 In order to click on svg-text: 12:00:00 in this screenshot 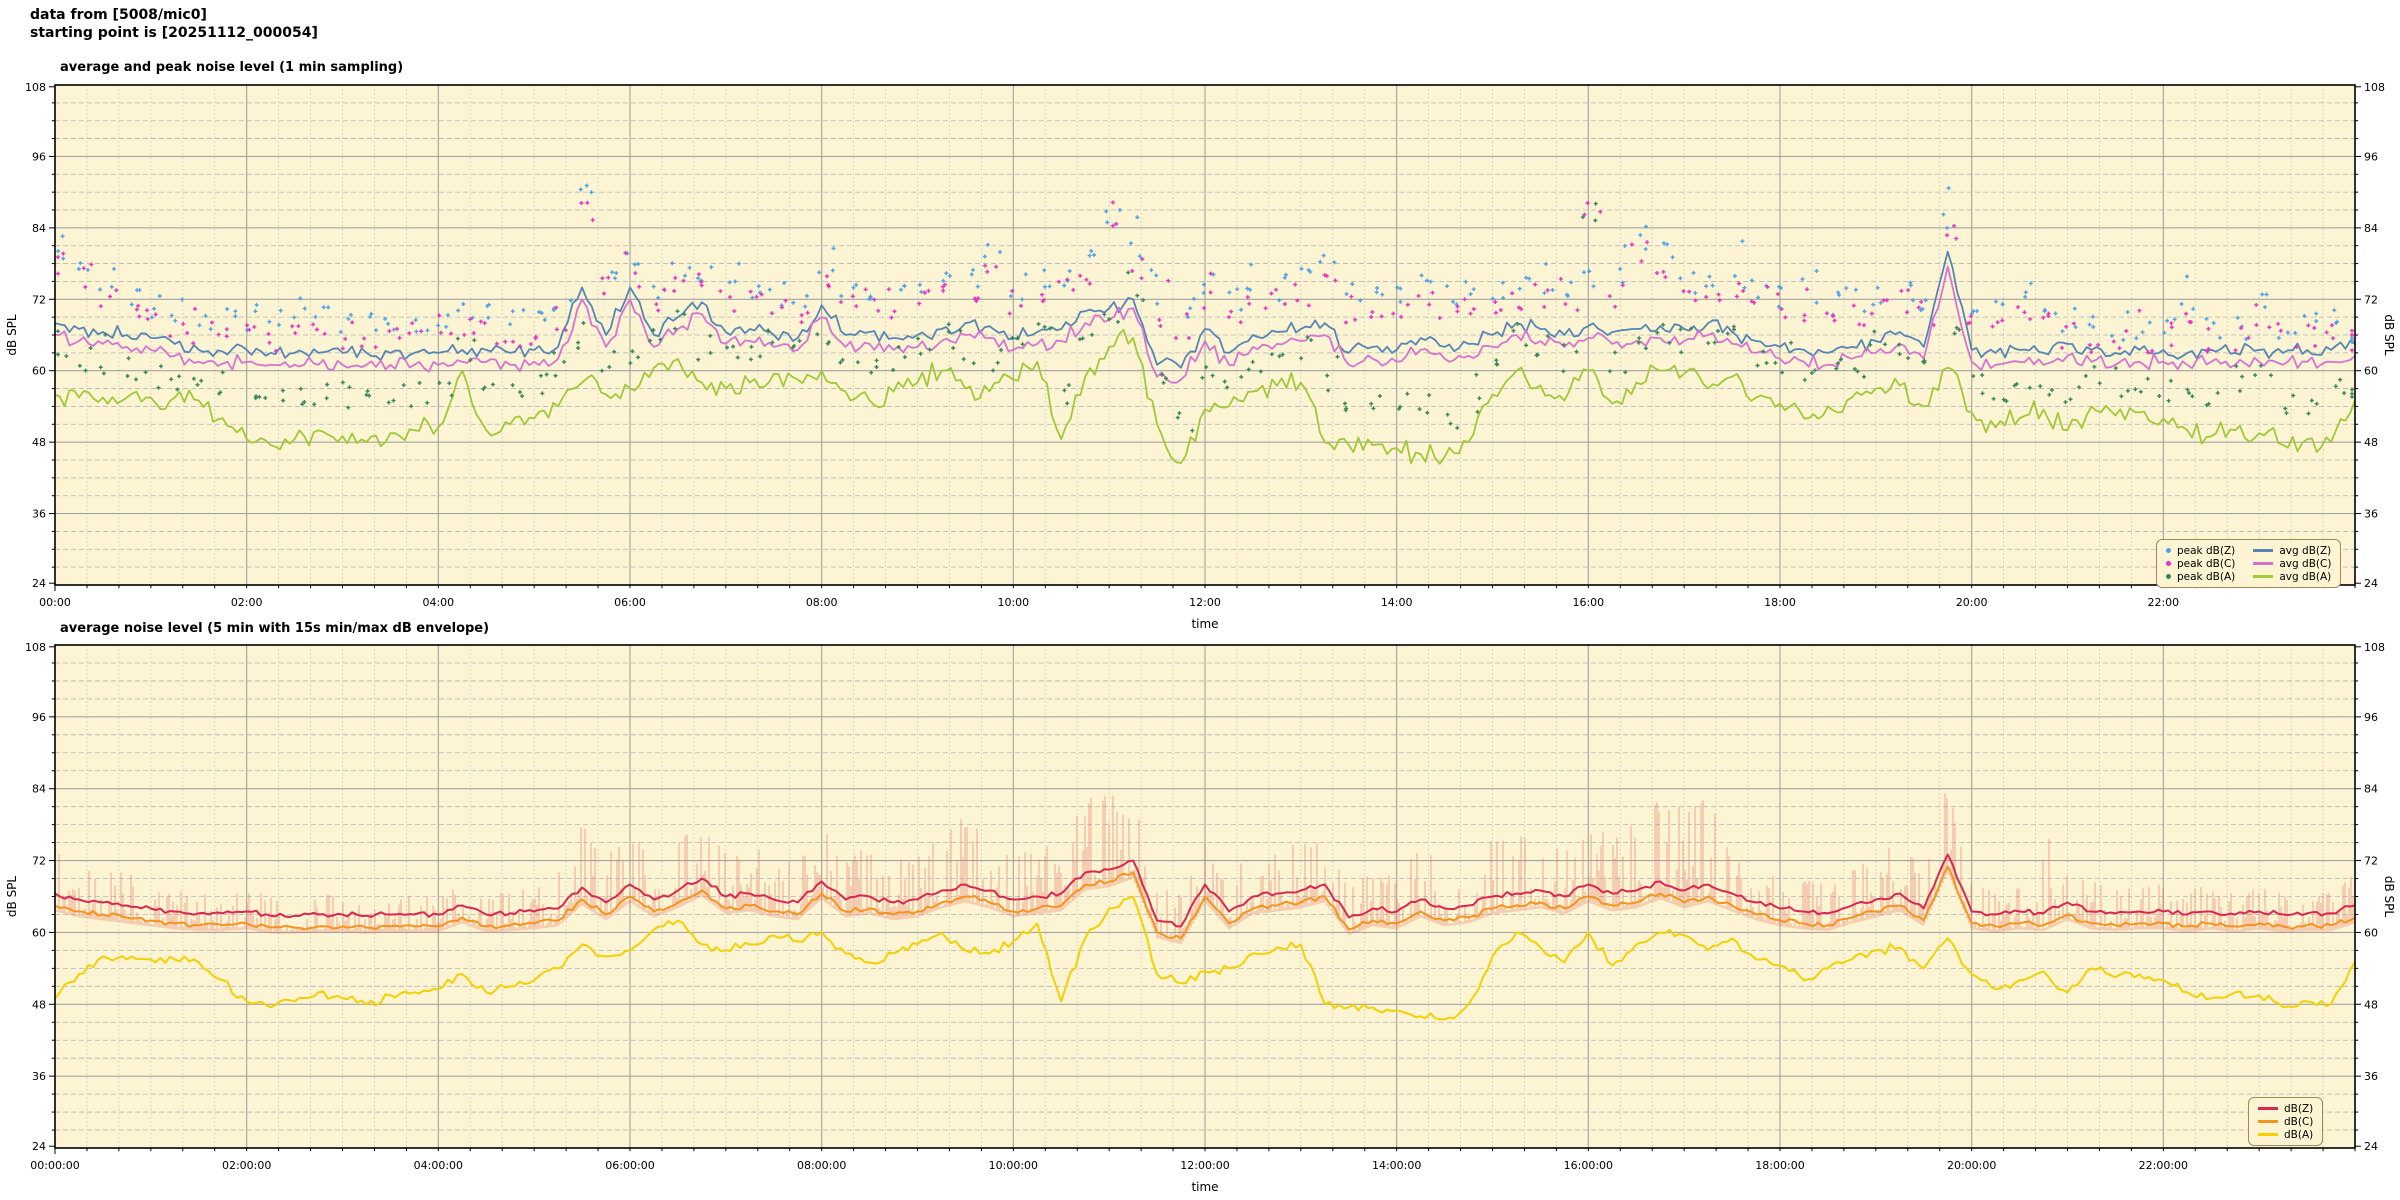, I will do `click(1204, 1165)`.